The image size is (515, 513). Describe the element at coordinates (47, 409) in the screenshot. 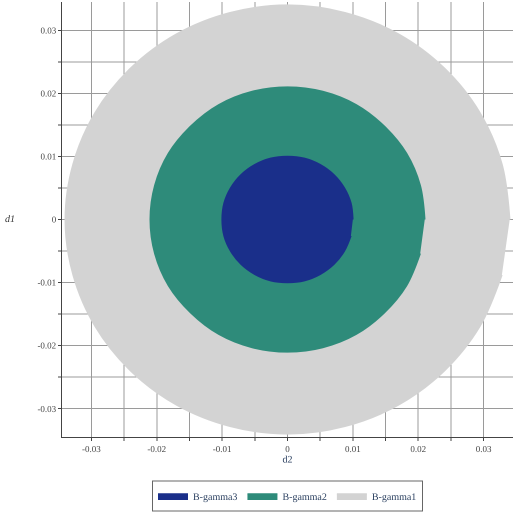

I see `y-tick-label: -0.03` at that location.